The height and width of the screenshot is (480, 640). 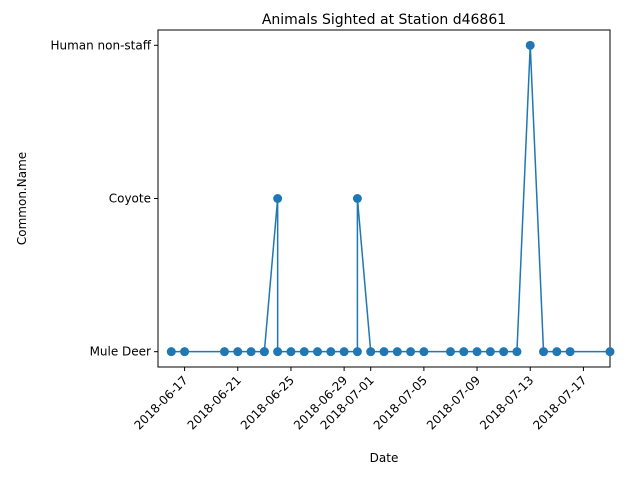 What do you see at coordinates (384, 20) in the screenshot?
I see `chart-title: Animals Sighted at Station d46861` at bounding box center [384, 20].